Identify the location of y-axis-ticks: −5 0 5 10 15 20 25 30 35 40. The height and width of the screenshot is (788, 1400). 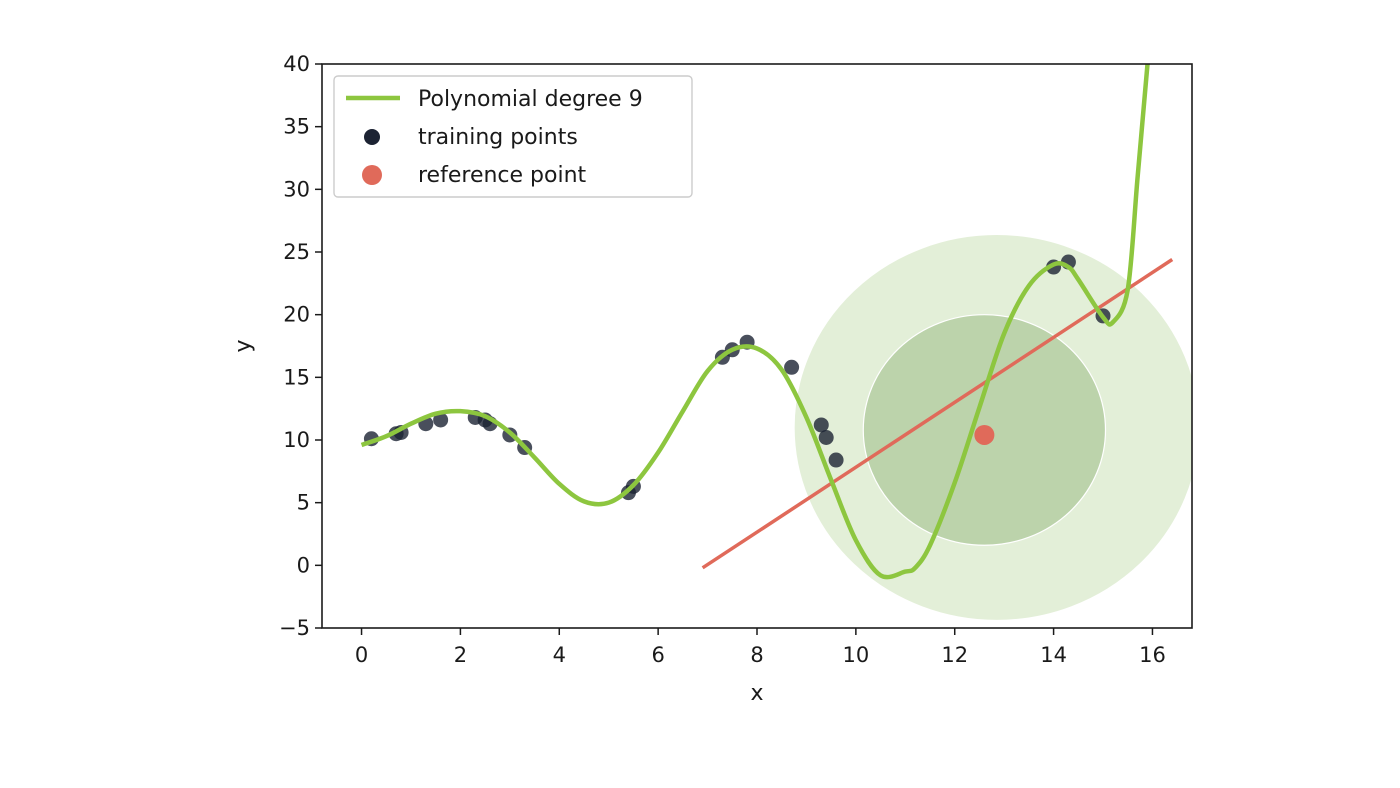
(300, 346).